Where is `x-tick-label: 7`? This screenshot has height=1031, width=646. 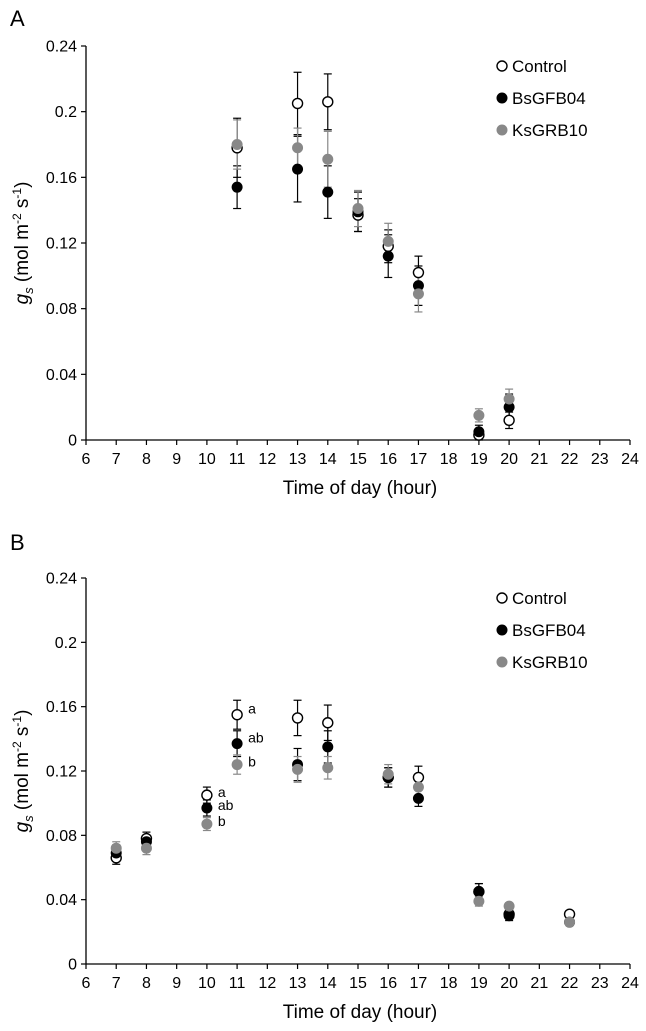 x-tick-label: 7 is located at coordinates (116, 983).